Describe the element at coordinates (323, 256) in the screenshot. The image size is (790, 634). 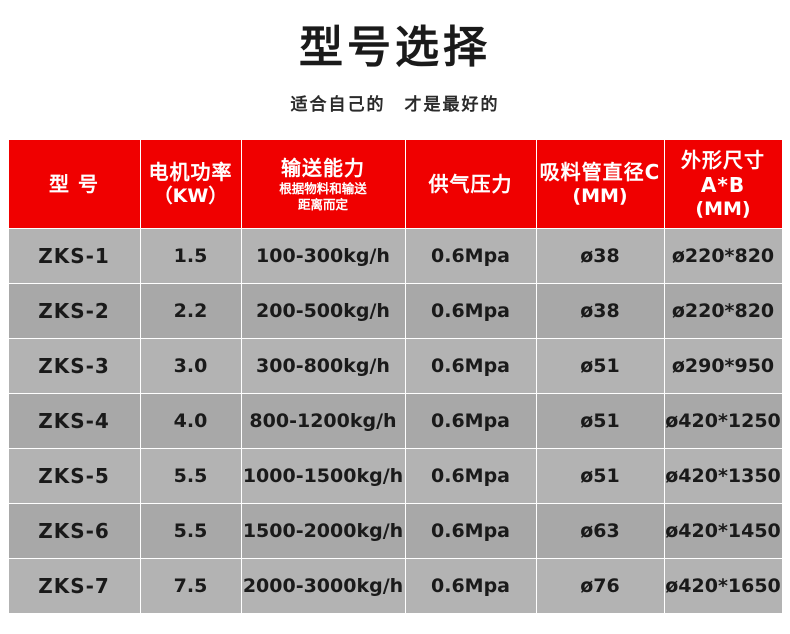
I see `cell-capacity: 100-300kg/h` at that location.